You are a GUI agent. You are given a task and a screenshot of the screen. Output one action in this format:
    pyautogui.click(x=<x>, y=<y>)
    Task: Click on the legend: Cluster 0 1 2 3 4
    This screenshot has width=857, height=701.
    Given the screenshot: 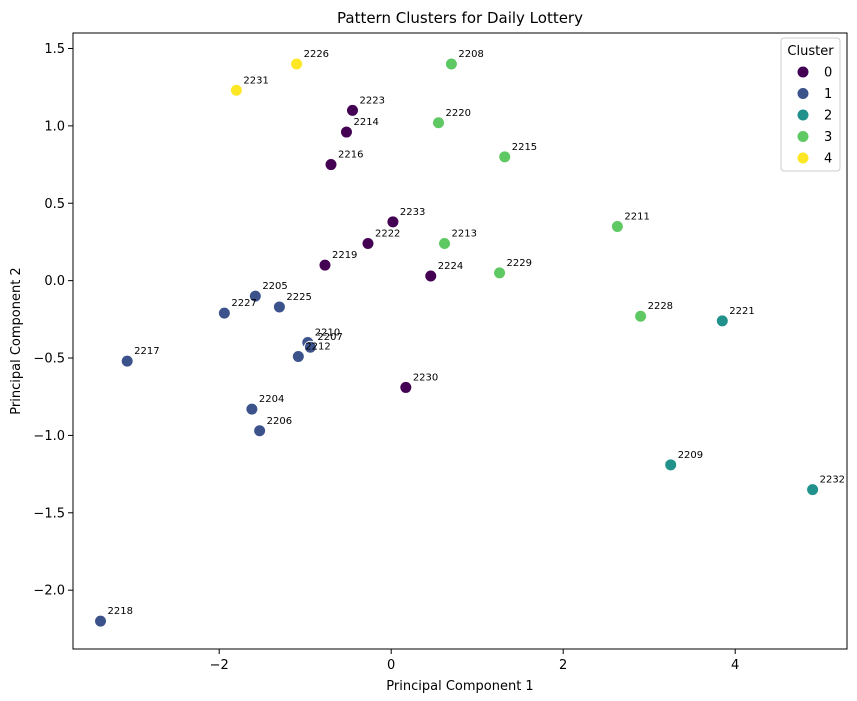 What is the action you would take?
    pyautogui.click(x=810, y=104)
    